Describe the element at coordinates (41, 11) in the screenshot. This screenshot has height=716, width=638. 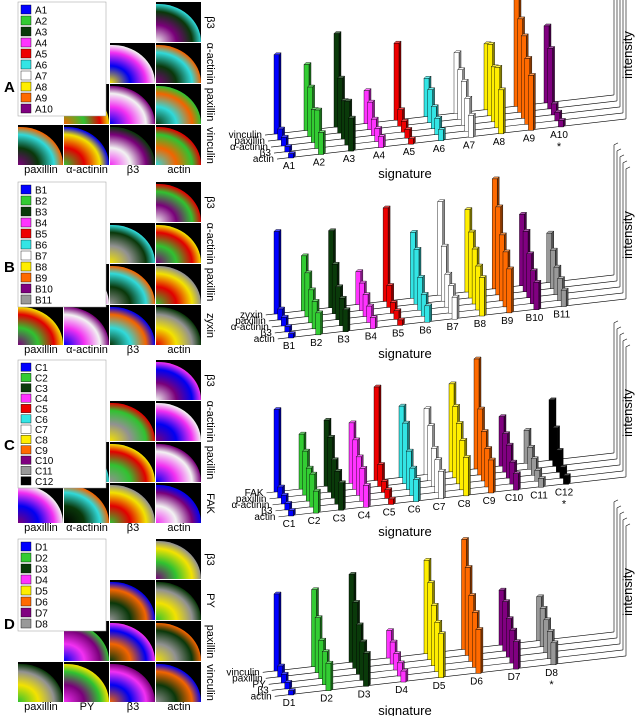
I see `legend-label: A1` at that location.